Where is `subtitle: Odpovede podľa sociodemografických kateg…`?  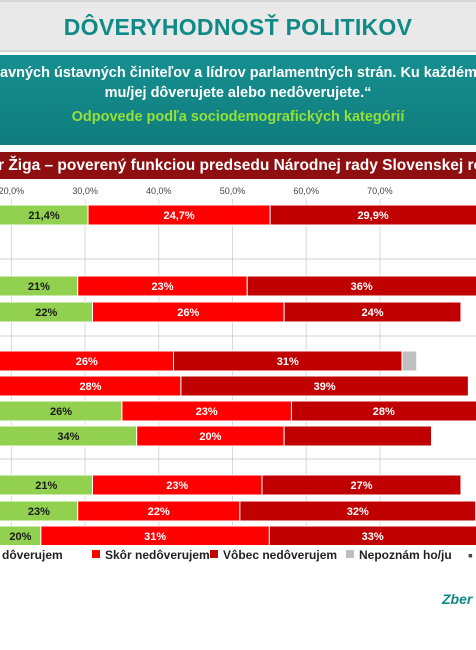
subtitle: Odpovede podľa sociodemografických kateg… is located at coordinates (238, 117).